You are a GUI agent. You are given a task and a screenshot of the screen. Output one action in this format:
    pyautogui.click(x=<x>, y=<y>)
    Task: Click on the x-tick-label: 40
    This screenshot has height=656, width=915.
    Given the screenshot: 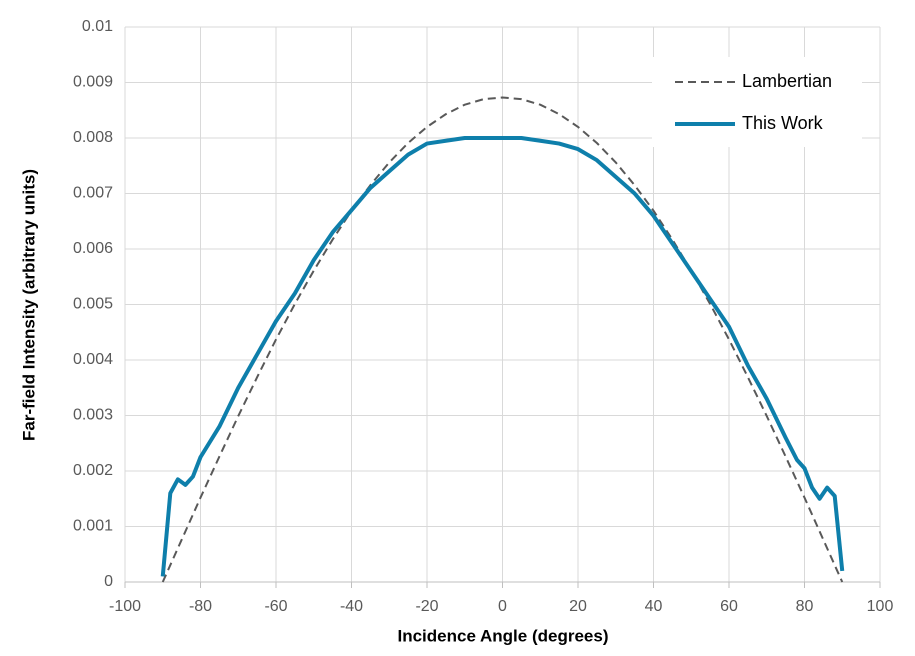 What is the action you would take?
    pyautogui.click(x=654, y=606)
    